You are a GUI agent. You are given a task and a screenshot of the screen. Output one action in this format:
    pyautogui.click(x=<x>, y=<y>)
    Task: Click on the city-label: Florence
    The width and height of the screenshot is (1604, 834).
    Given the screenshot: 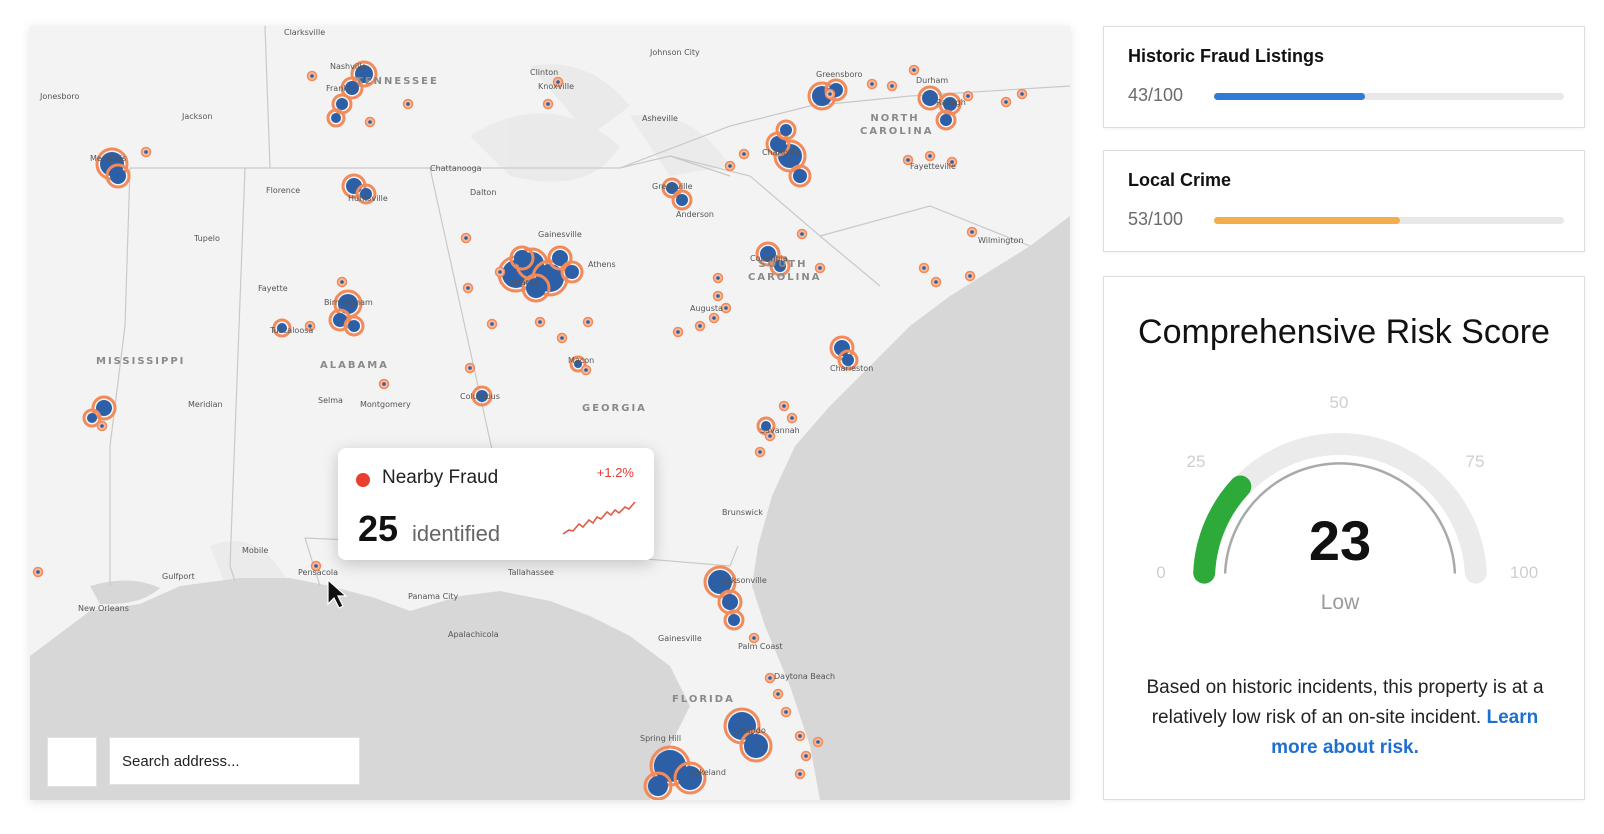 What is the action you would take?
    pyautogui.click(x=283, y=190)
    